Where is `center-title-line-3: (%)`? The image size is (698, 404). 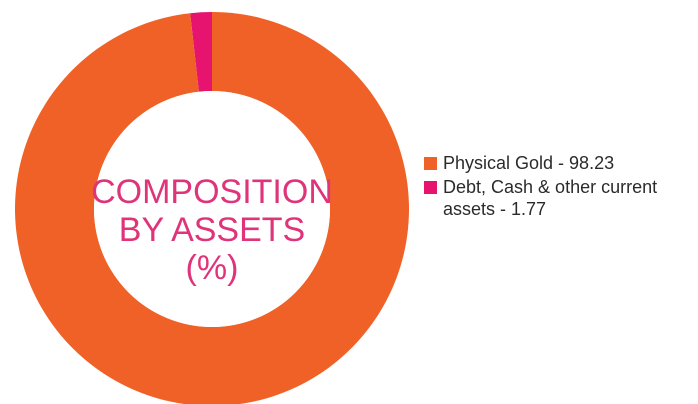 center-title-line-3: (%) is located at coordinates (212, 268).